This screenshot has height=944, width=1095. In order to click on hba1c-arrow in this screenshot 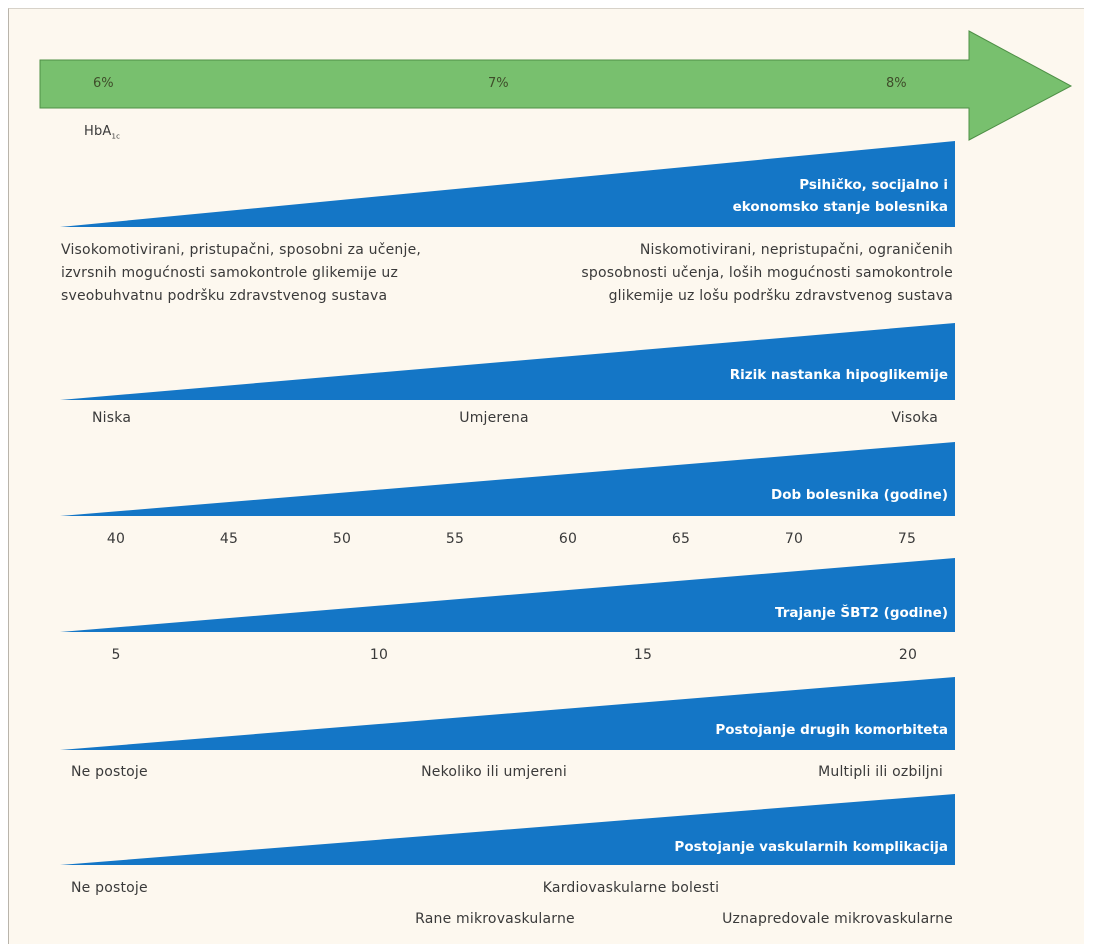, I will do `click(556, 85)`.